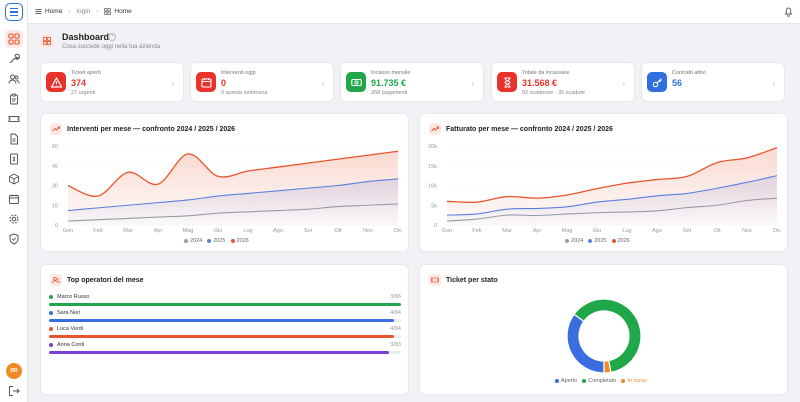  I want to click on legend-label: Completato, so click(602, 381).